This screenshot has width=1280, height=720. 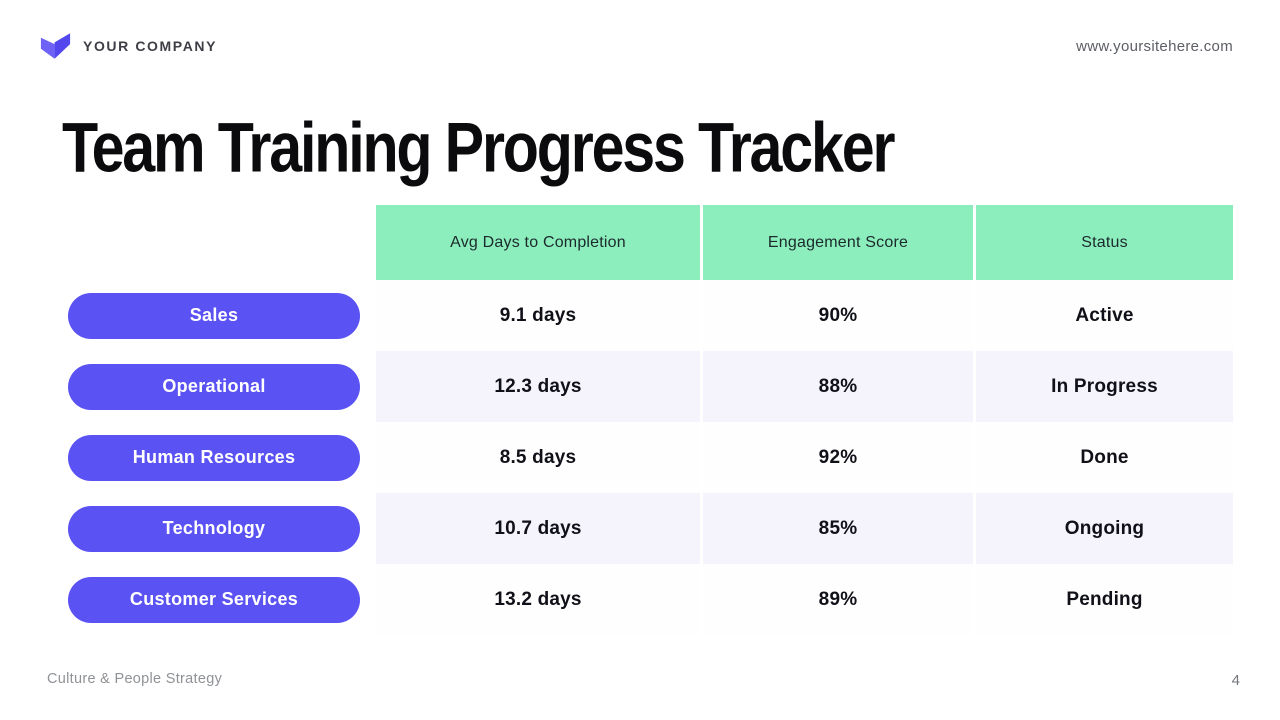 I want to click on page-title: Team Training Progress Tracker, so click(x=478, y=147).